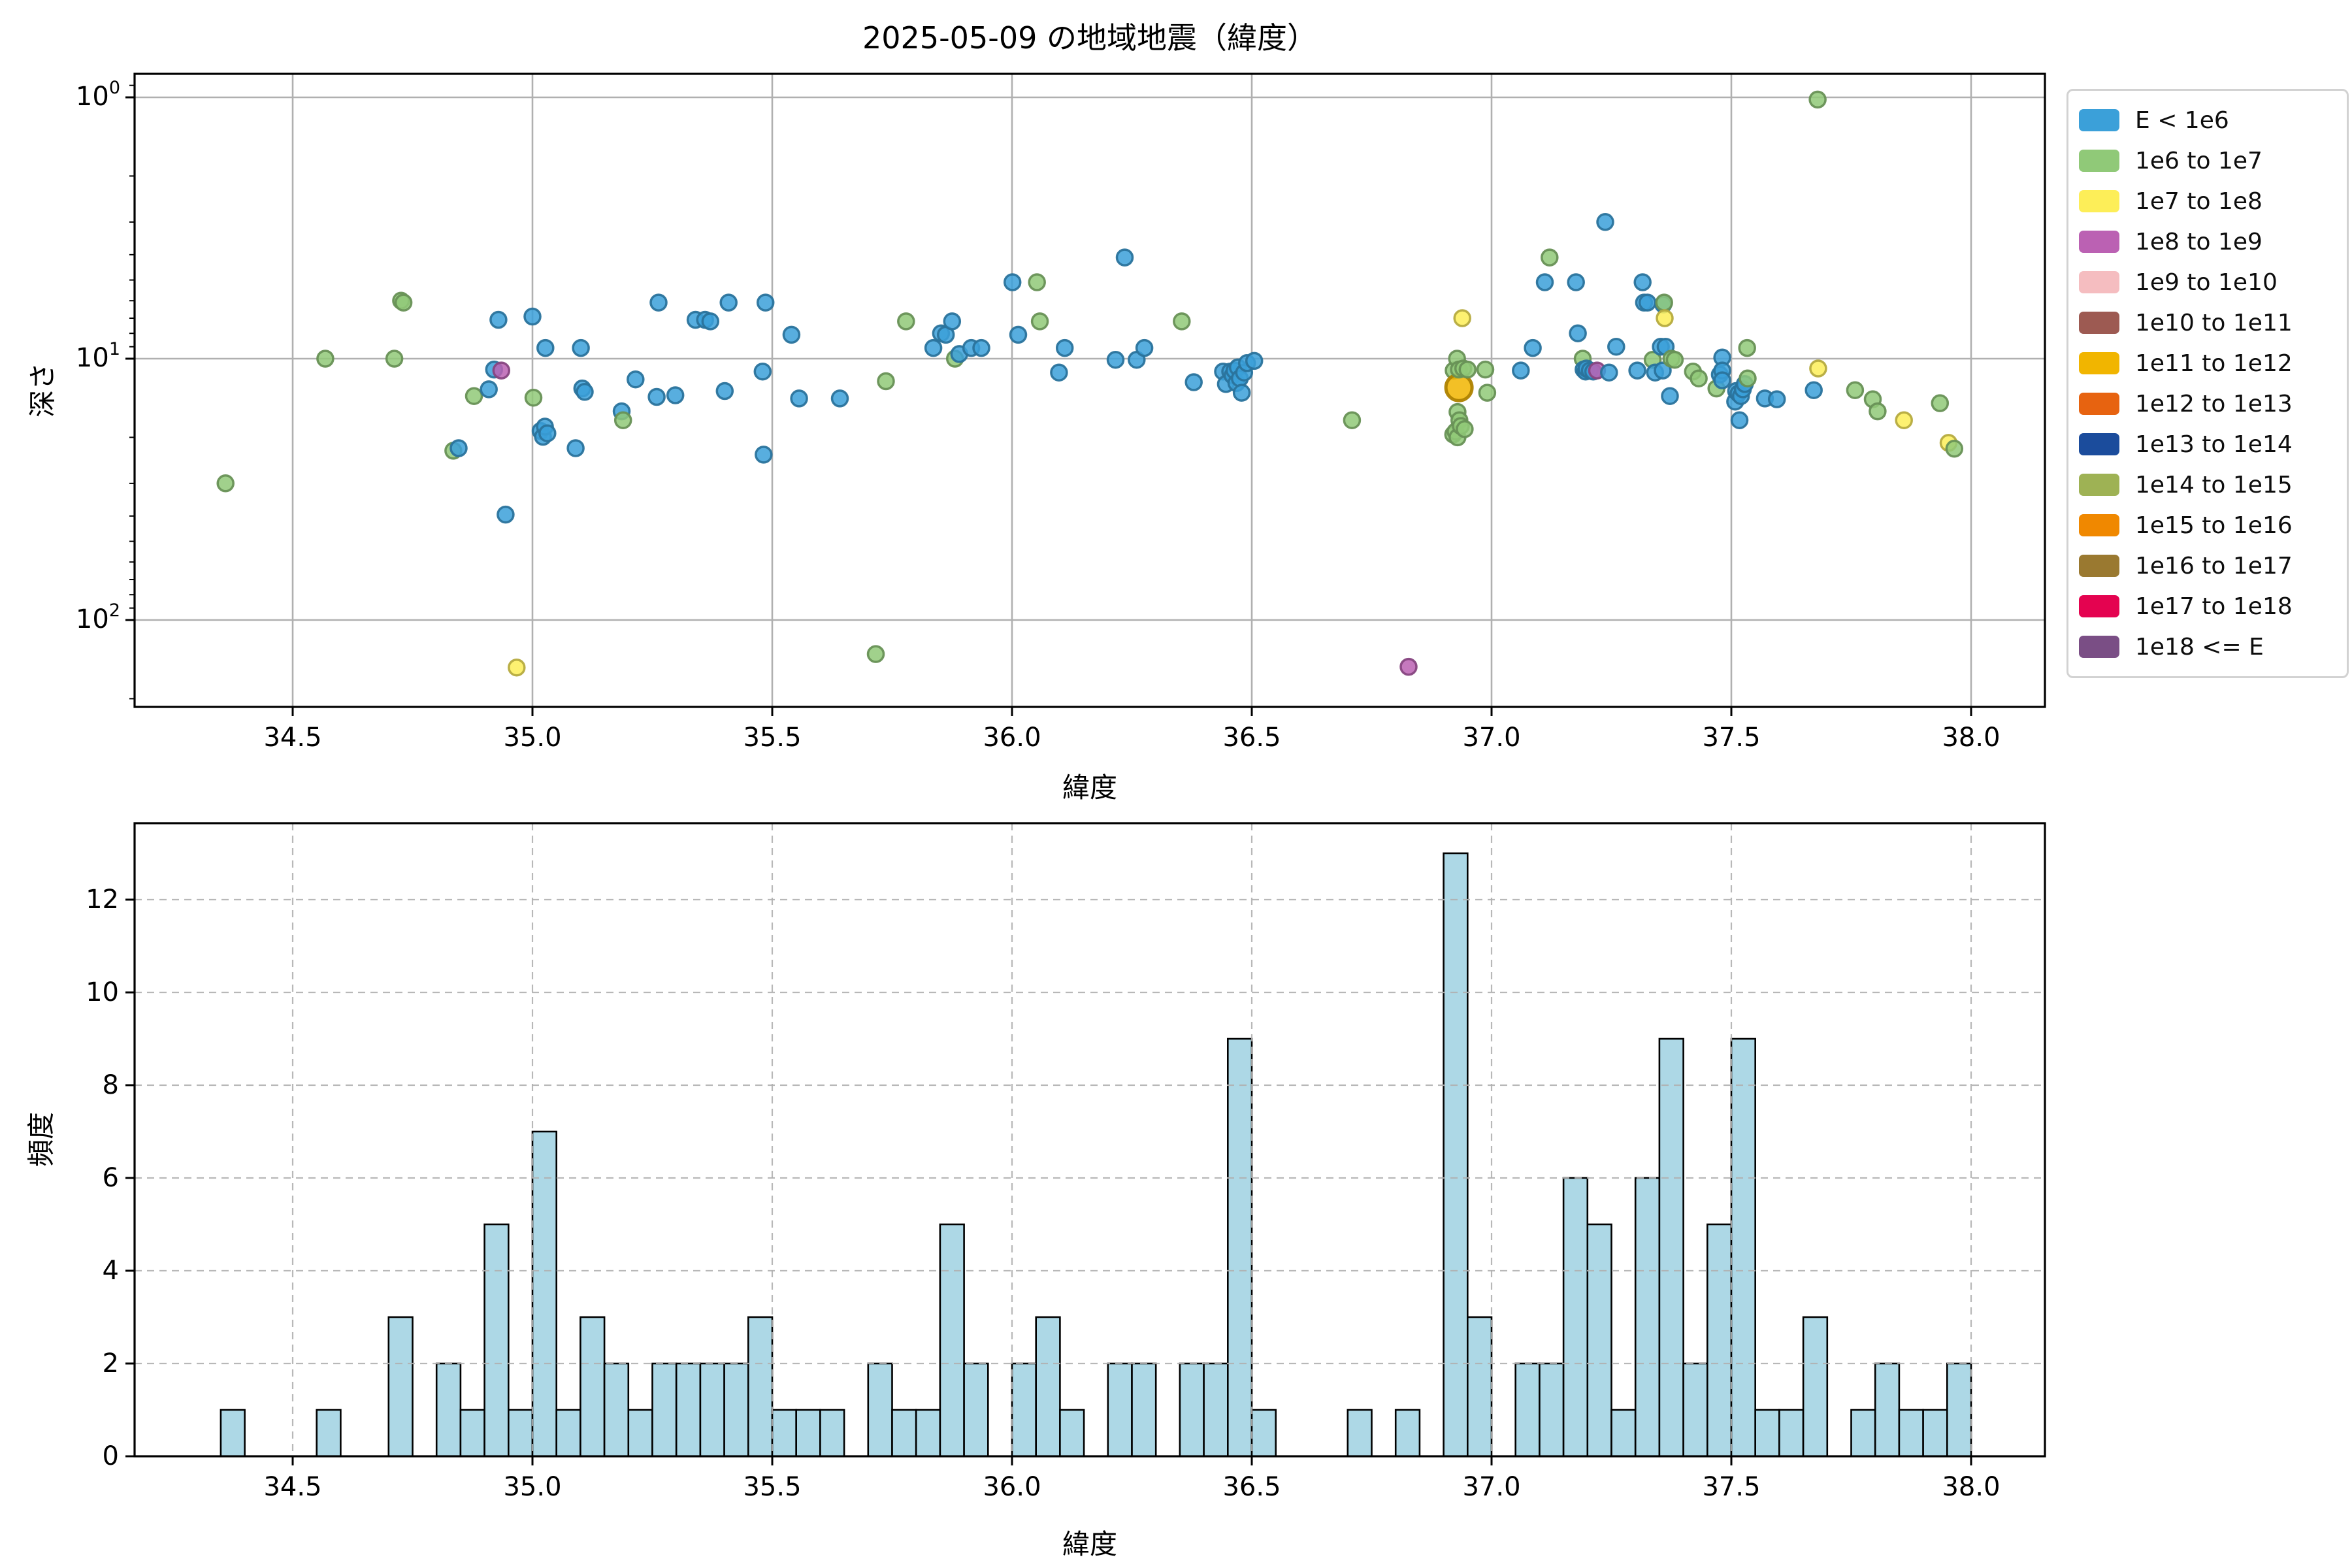 This screenshot has width=2352, height=1568. Describe the element at coordinates (2182, 120) in the screenshot. I see `legend-label: E < 1e6` at that location.